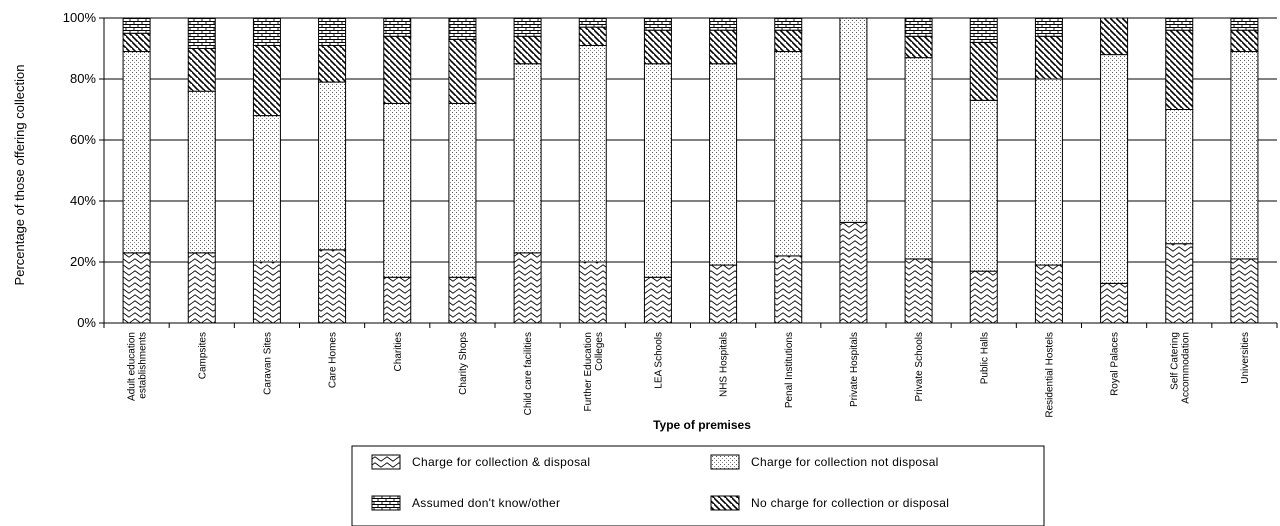  I want to click on x-category-label: Royal Palaces, so click(1115, 364).